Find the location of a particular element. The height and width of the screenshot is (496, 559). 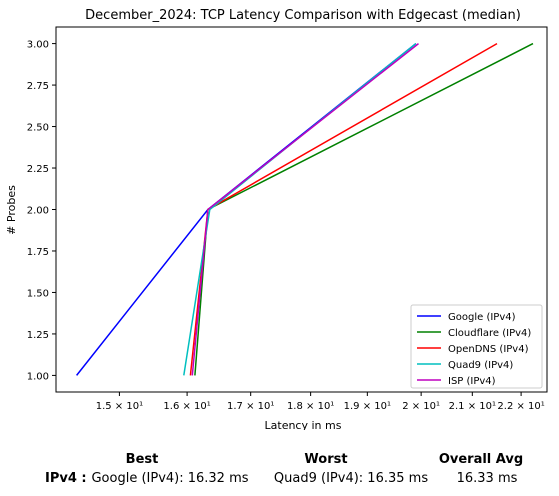

overall-avg-header: Overall Avg is located at coordinates (481, 459).